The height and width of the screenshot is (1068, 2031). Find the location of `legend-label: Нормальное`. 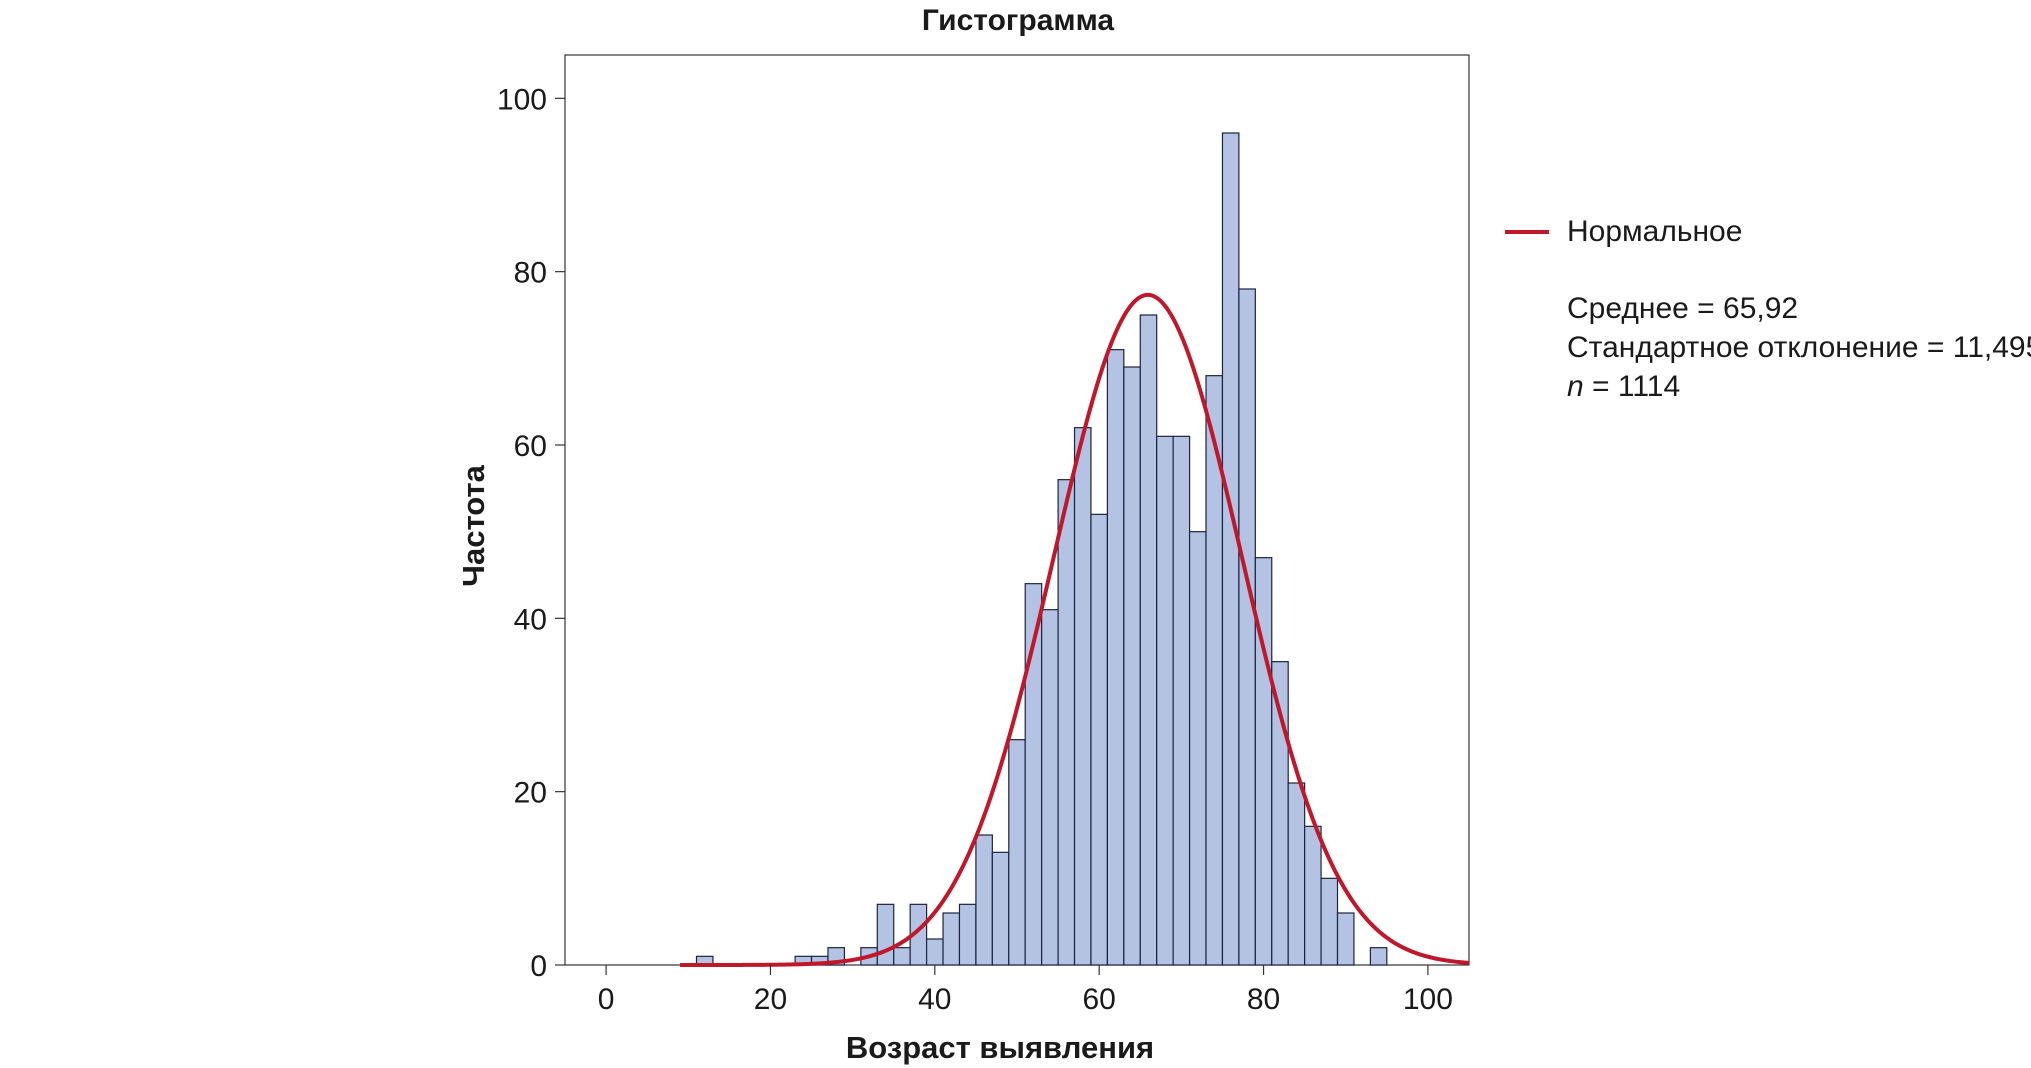

legend-label: Нормальное is located at coordinates (1655, 231).